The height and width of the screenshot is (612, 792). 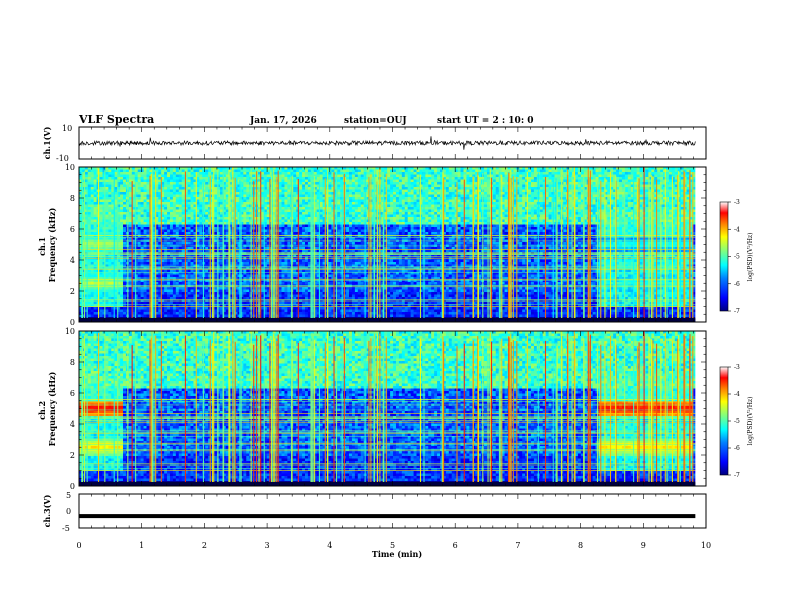 What do you see at coordinates (737, 229) in the screenshot?
I see `ch1-colorbar-tick--4: -4` at bounding box center [737, 229].